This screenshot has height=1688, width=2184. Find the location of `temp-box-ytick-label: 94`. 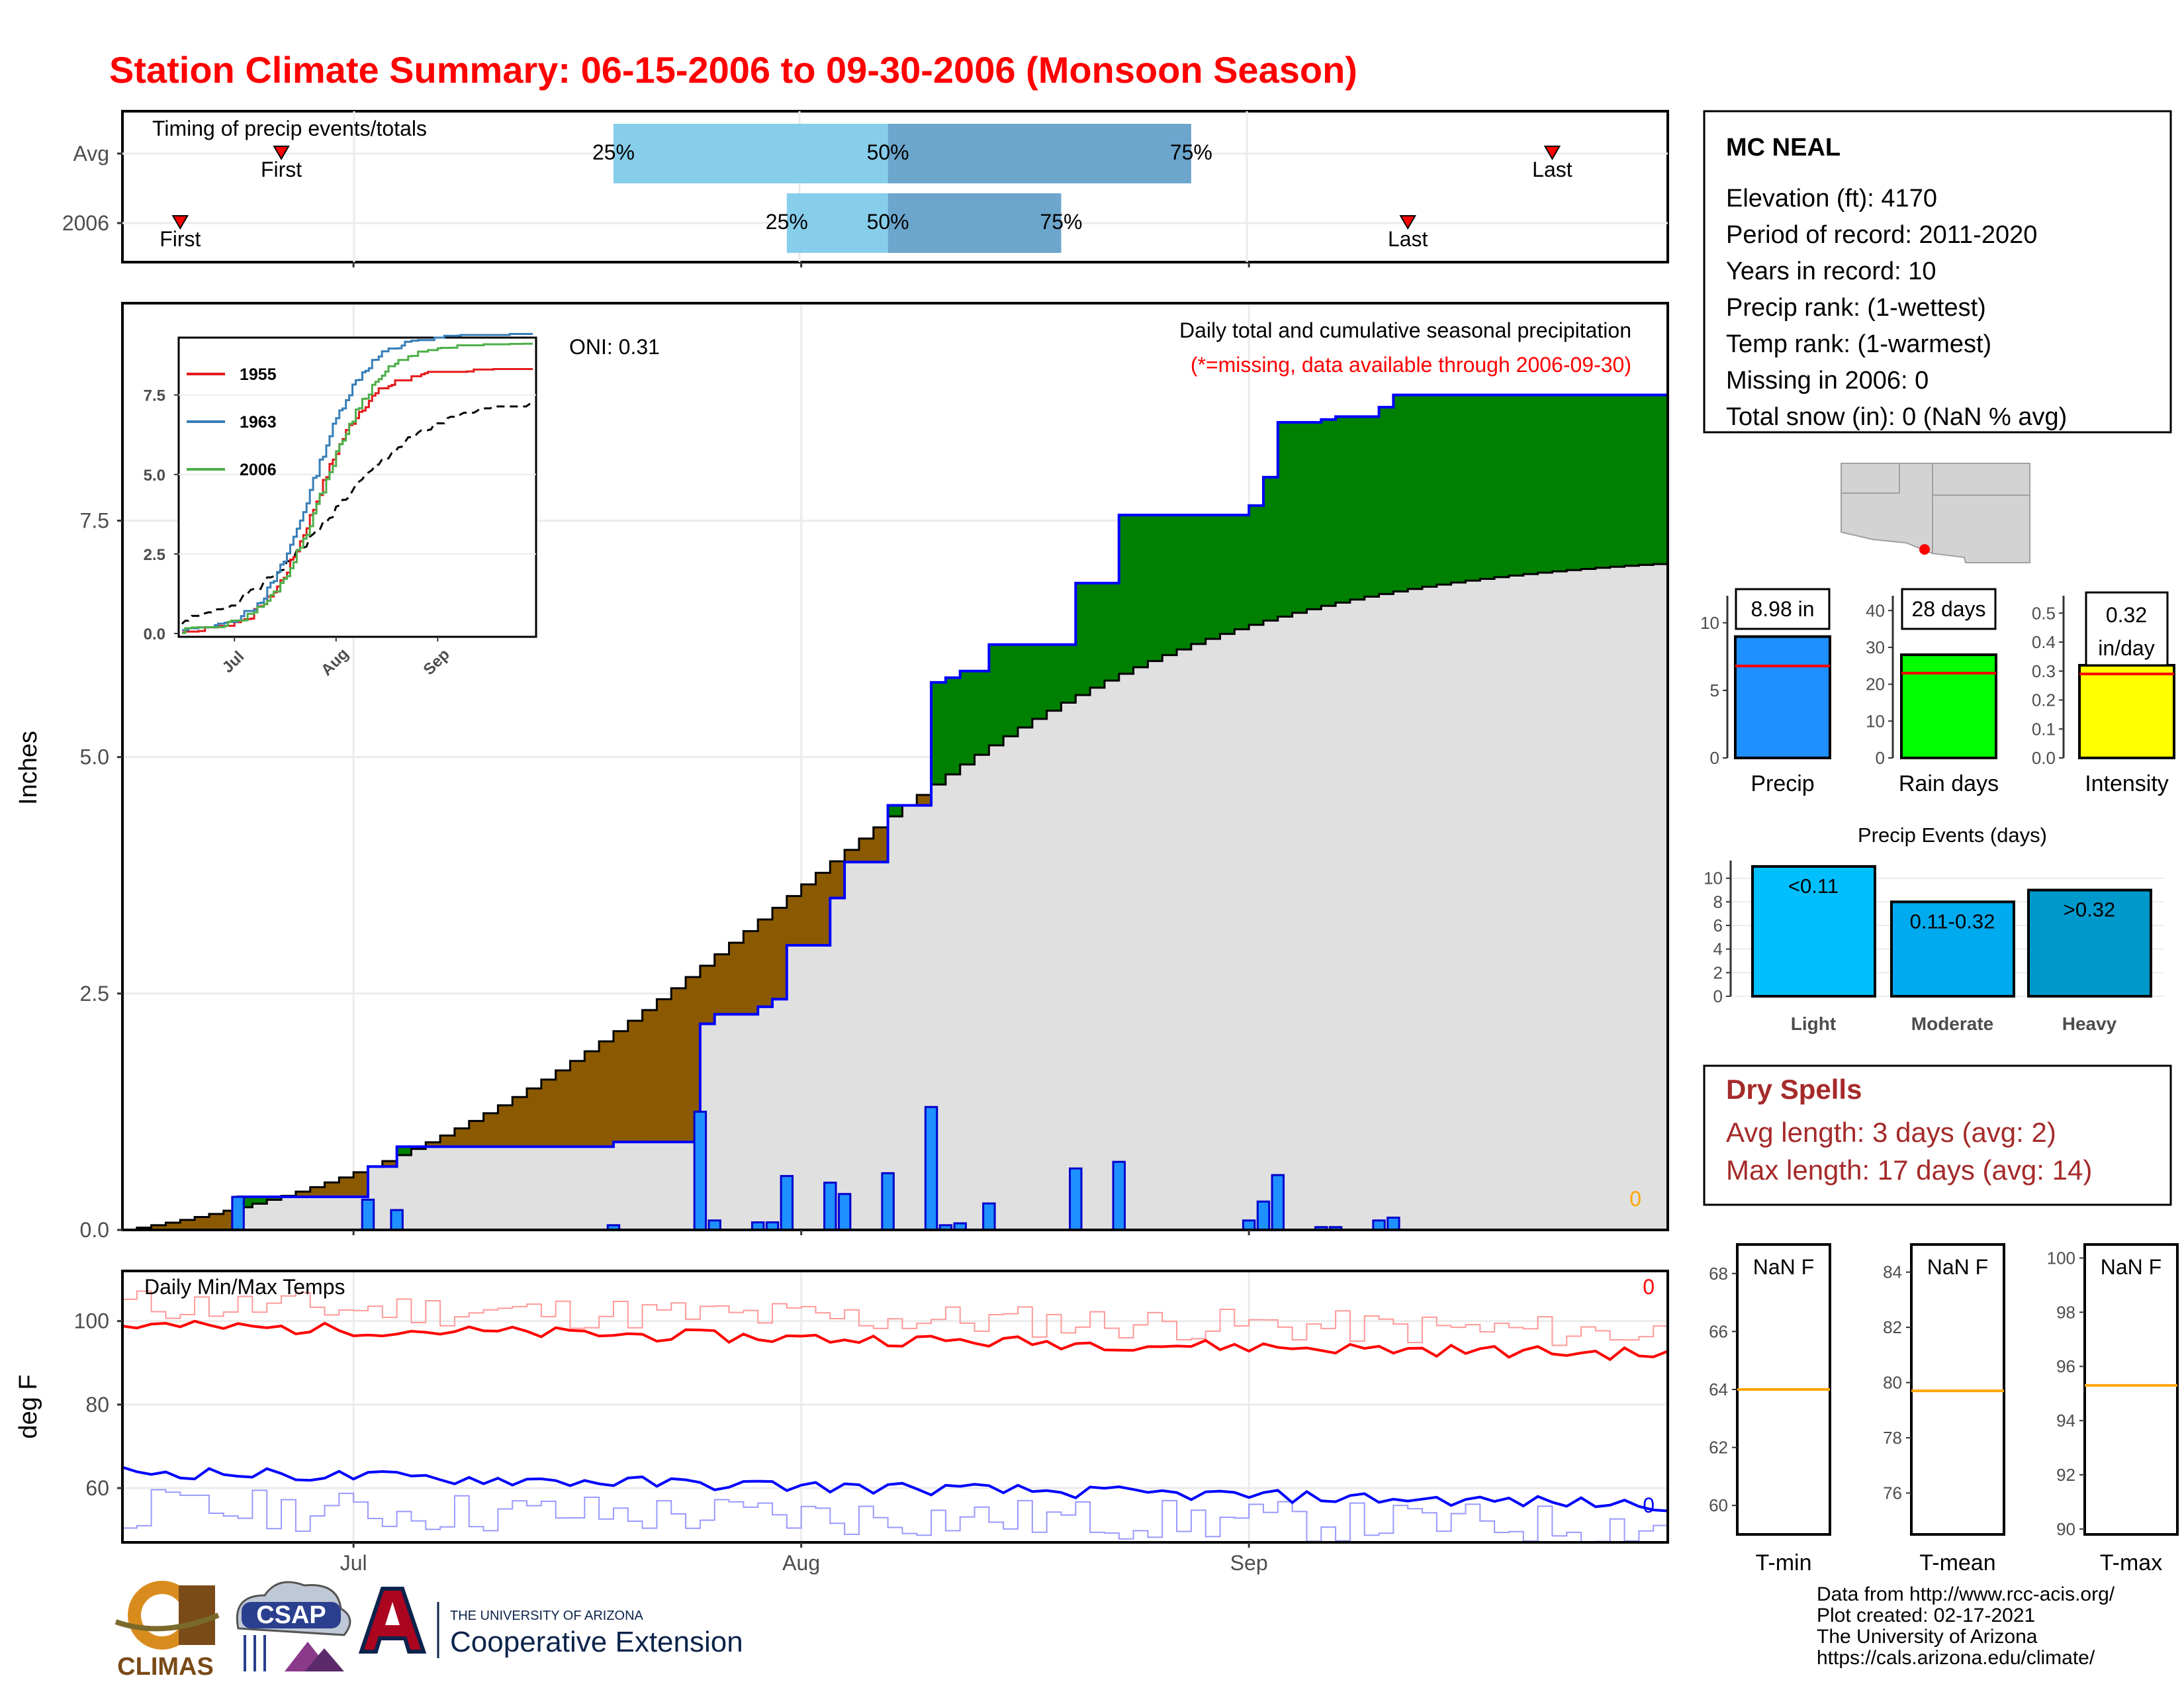

temp-box-ytick-label: 94 is located at coordinates (2065, 1420).